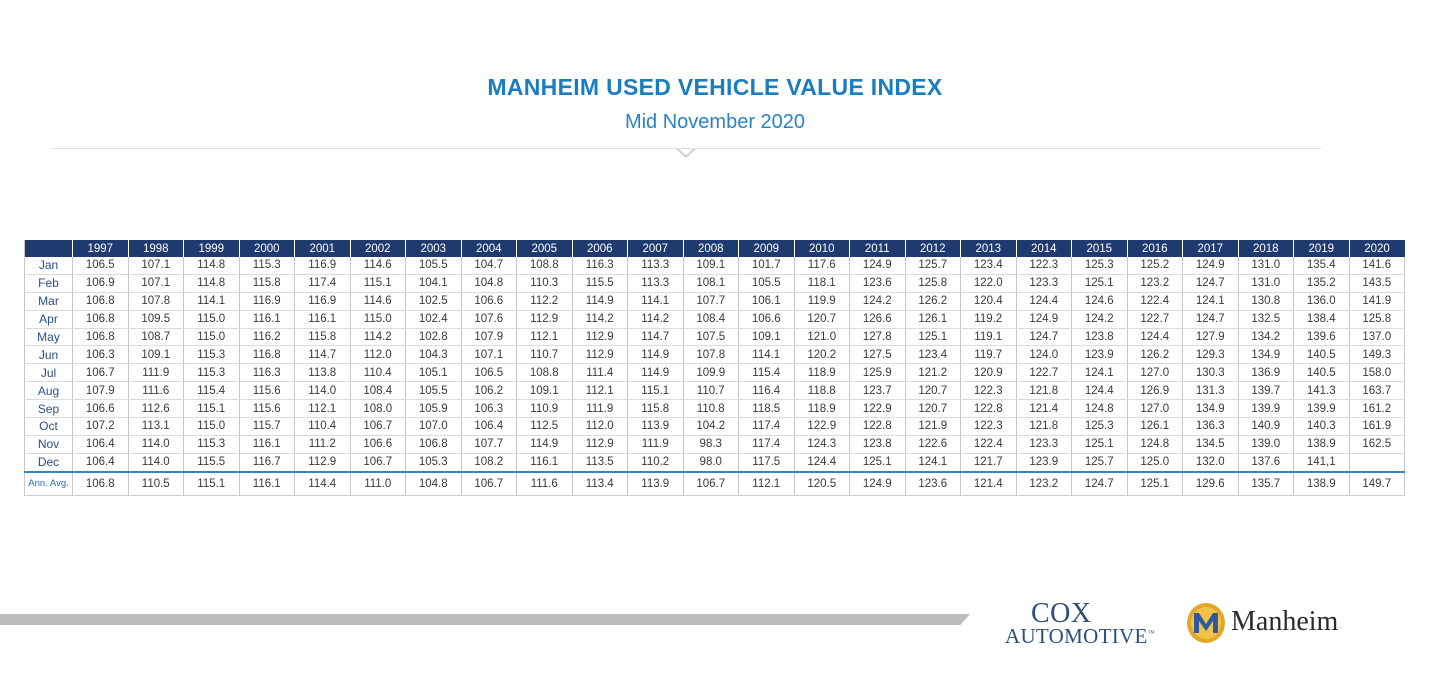  What do you see at coordinates (1376, 483) in the screenshot?
I see `annual-average-value-cell: 149.7` at bounding box center [1376, 483].